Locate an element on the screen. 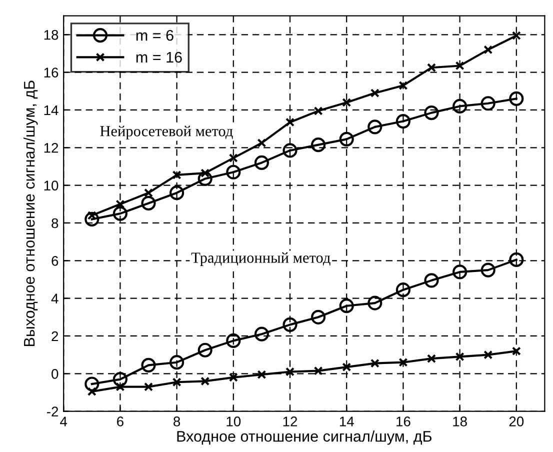 This screenshot has width=553, height=452. annotation: Традиционный метод is located at coordinates (260, 259).